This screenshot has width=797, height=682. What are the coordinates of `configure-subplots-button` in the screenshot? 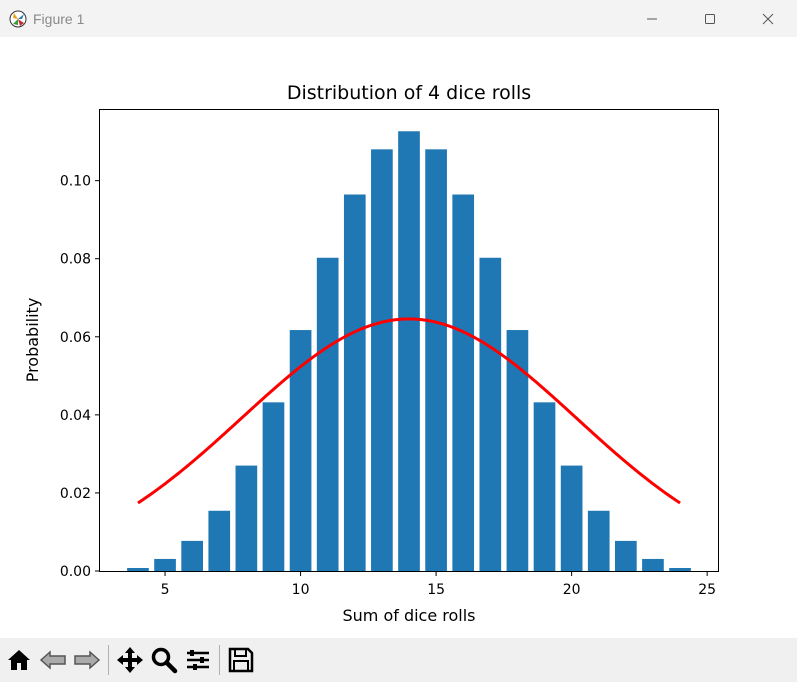 It's located at (198, 660).